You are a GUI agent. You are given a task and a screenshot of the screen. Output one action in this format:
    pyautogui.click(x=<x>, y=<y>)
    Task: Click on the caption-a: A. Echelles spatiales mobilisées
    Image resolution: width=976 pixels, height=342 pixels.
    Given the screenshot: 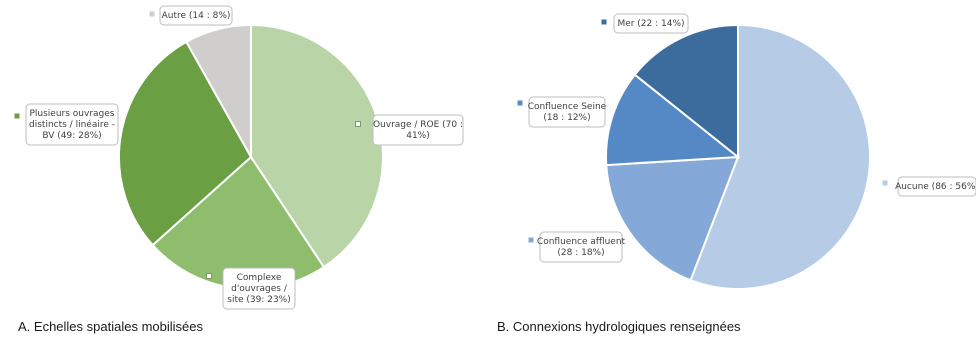 What is the action you would take?
    pyautogui.click(x=110, y=326)
    